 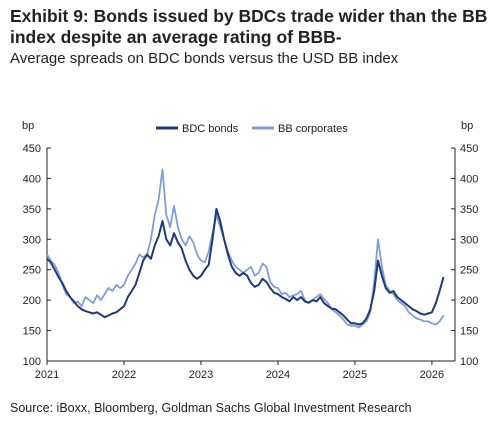 What do you see at coordinates (469, 240) in the screenshot?
I see `y-tick-label-right: 300` at bounding box center [469, 240].